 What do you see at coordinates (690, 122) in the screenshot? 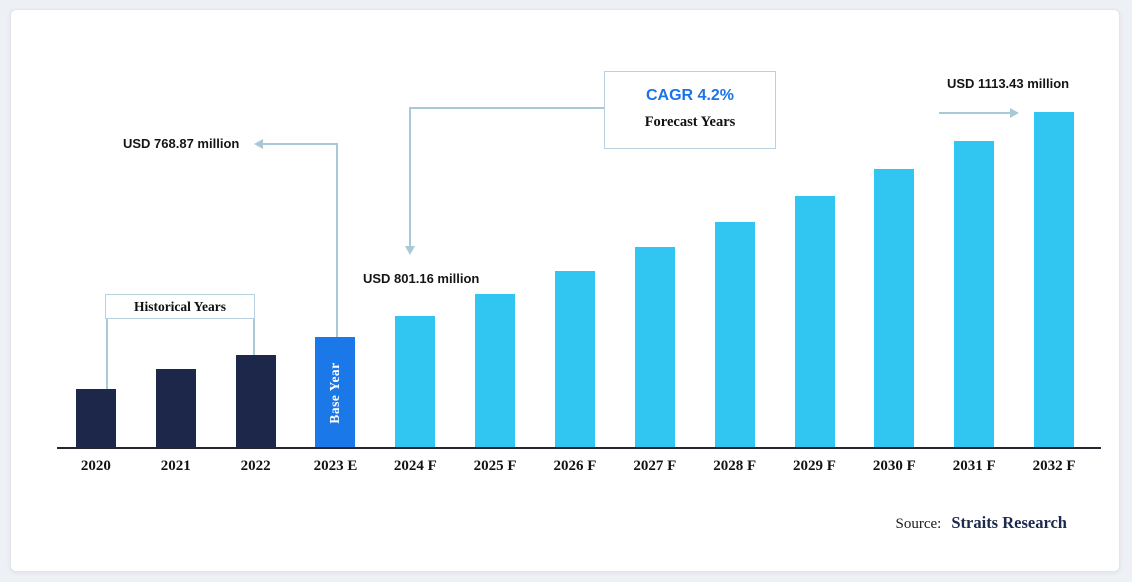
I see `forecast-years-label: Forecast Years` at bounding box center [690, 122].